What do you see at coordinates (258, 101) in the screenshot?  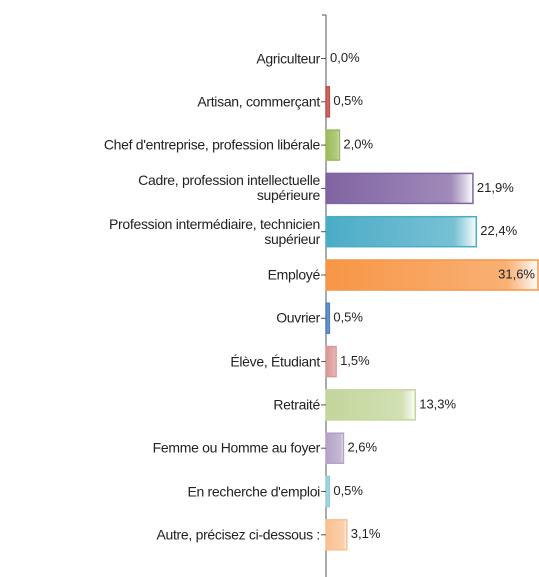 I see `category-label: Artisan, commerçant` at bounding box center [258, 101].